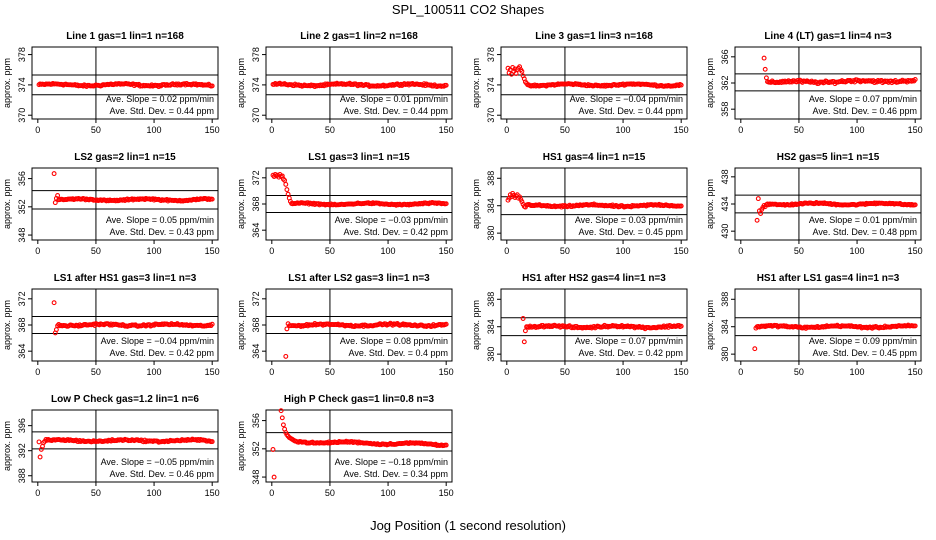  What do you see at coordinates (22, 115) in the screenshot?
I see `y-tick-label: 370` at bounding box center [22, 115].